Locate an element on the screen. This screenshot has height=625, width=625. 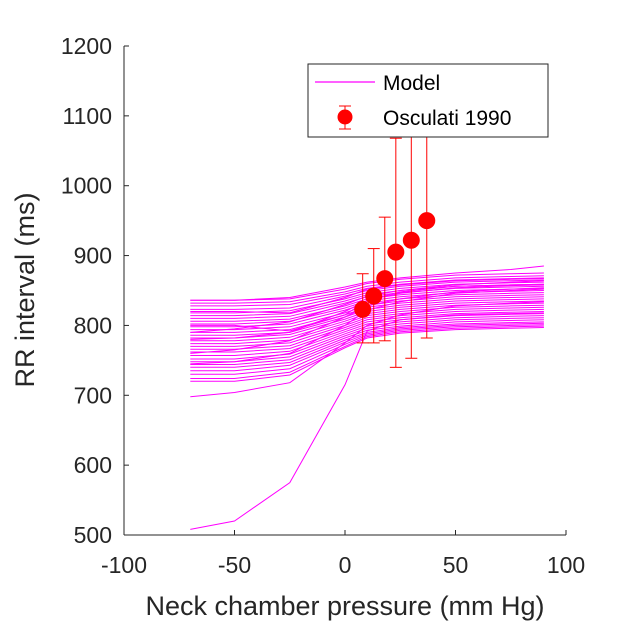
x-axis-title: Neck chamber pressure (mm Hg) is located at coordinates (344, 606).